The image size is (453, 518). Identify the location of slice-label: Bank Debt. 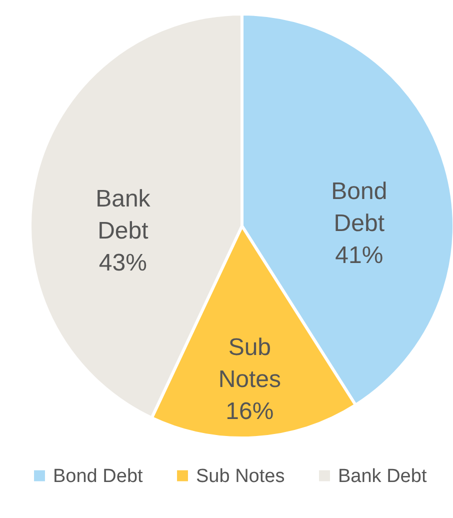
(124, 214).